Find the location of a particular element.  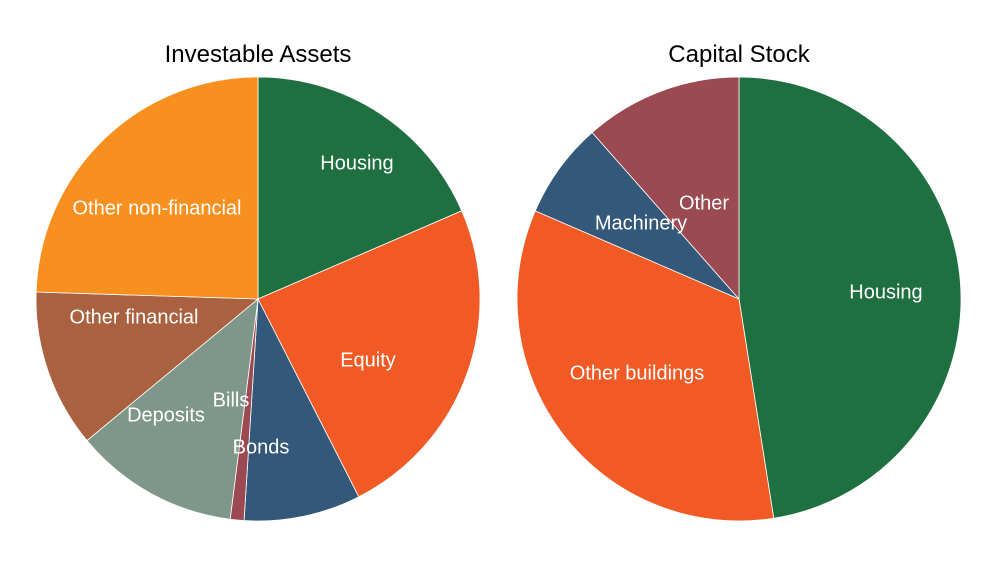

slice-label-other-non-financial: Other non-financial is located at coordinates (157, 208).